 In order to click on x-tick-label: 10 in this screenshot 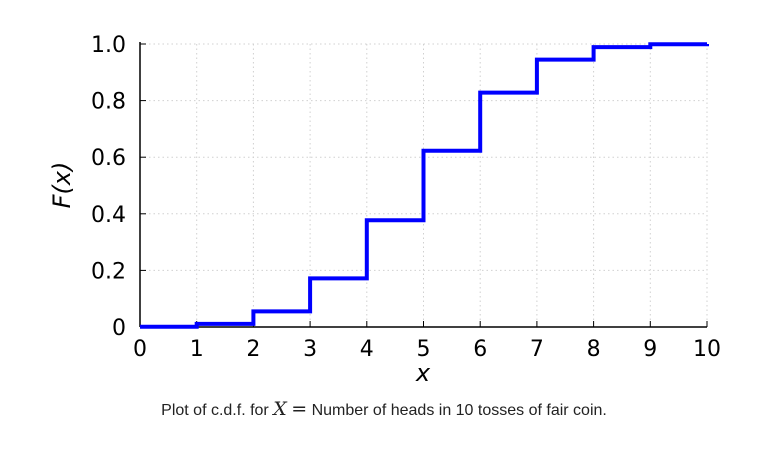, I will do `click(707, 349)`.